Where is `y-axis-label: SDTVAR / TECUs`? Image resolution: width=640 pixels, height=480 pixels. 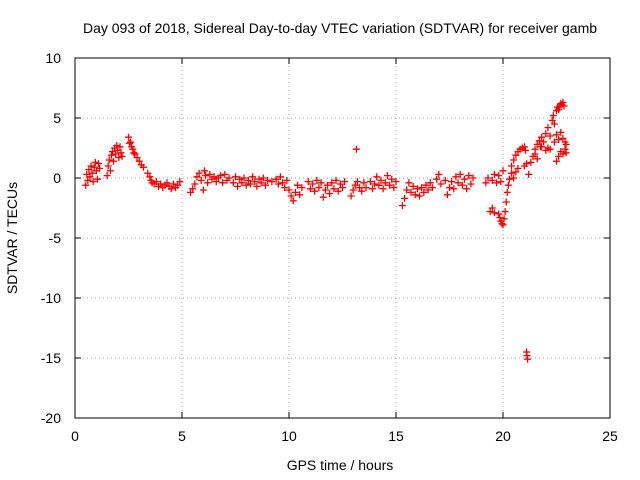 y-axis-label: SDTVAR / TECUs is located at coordinates (12, 238).